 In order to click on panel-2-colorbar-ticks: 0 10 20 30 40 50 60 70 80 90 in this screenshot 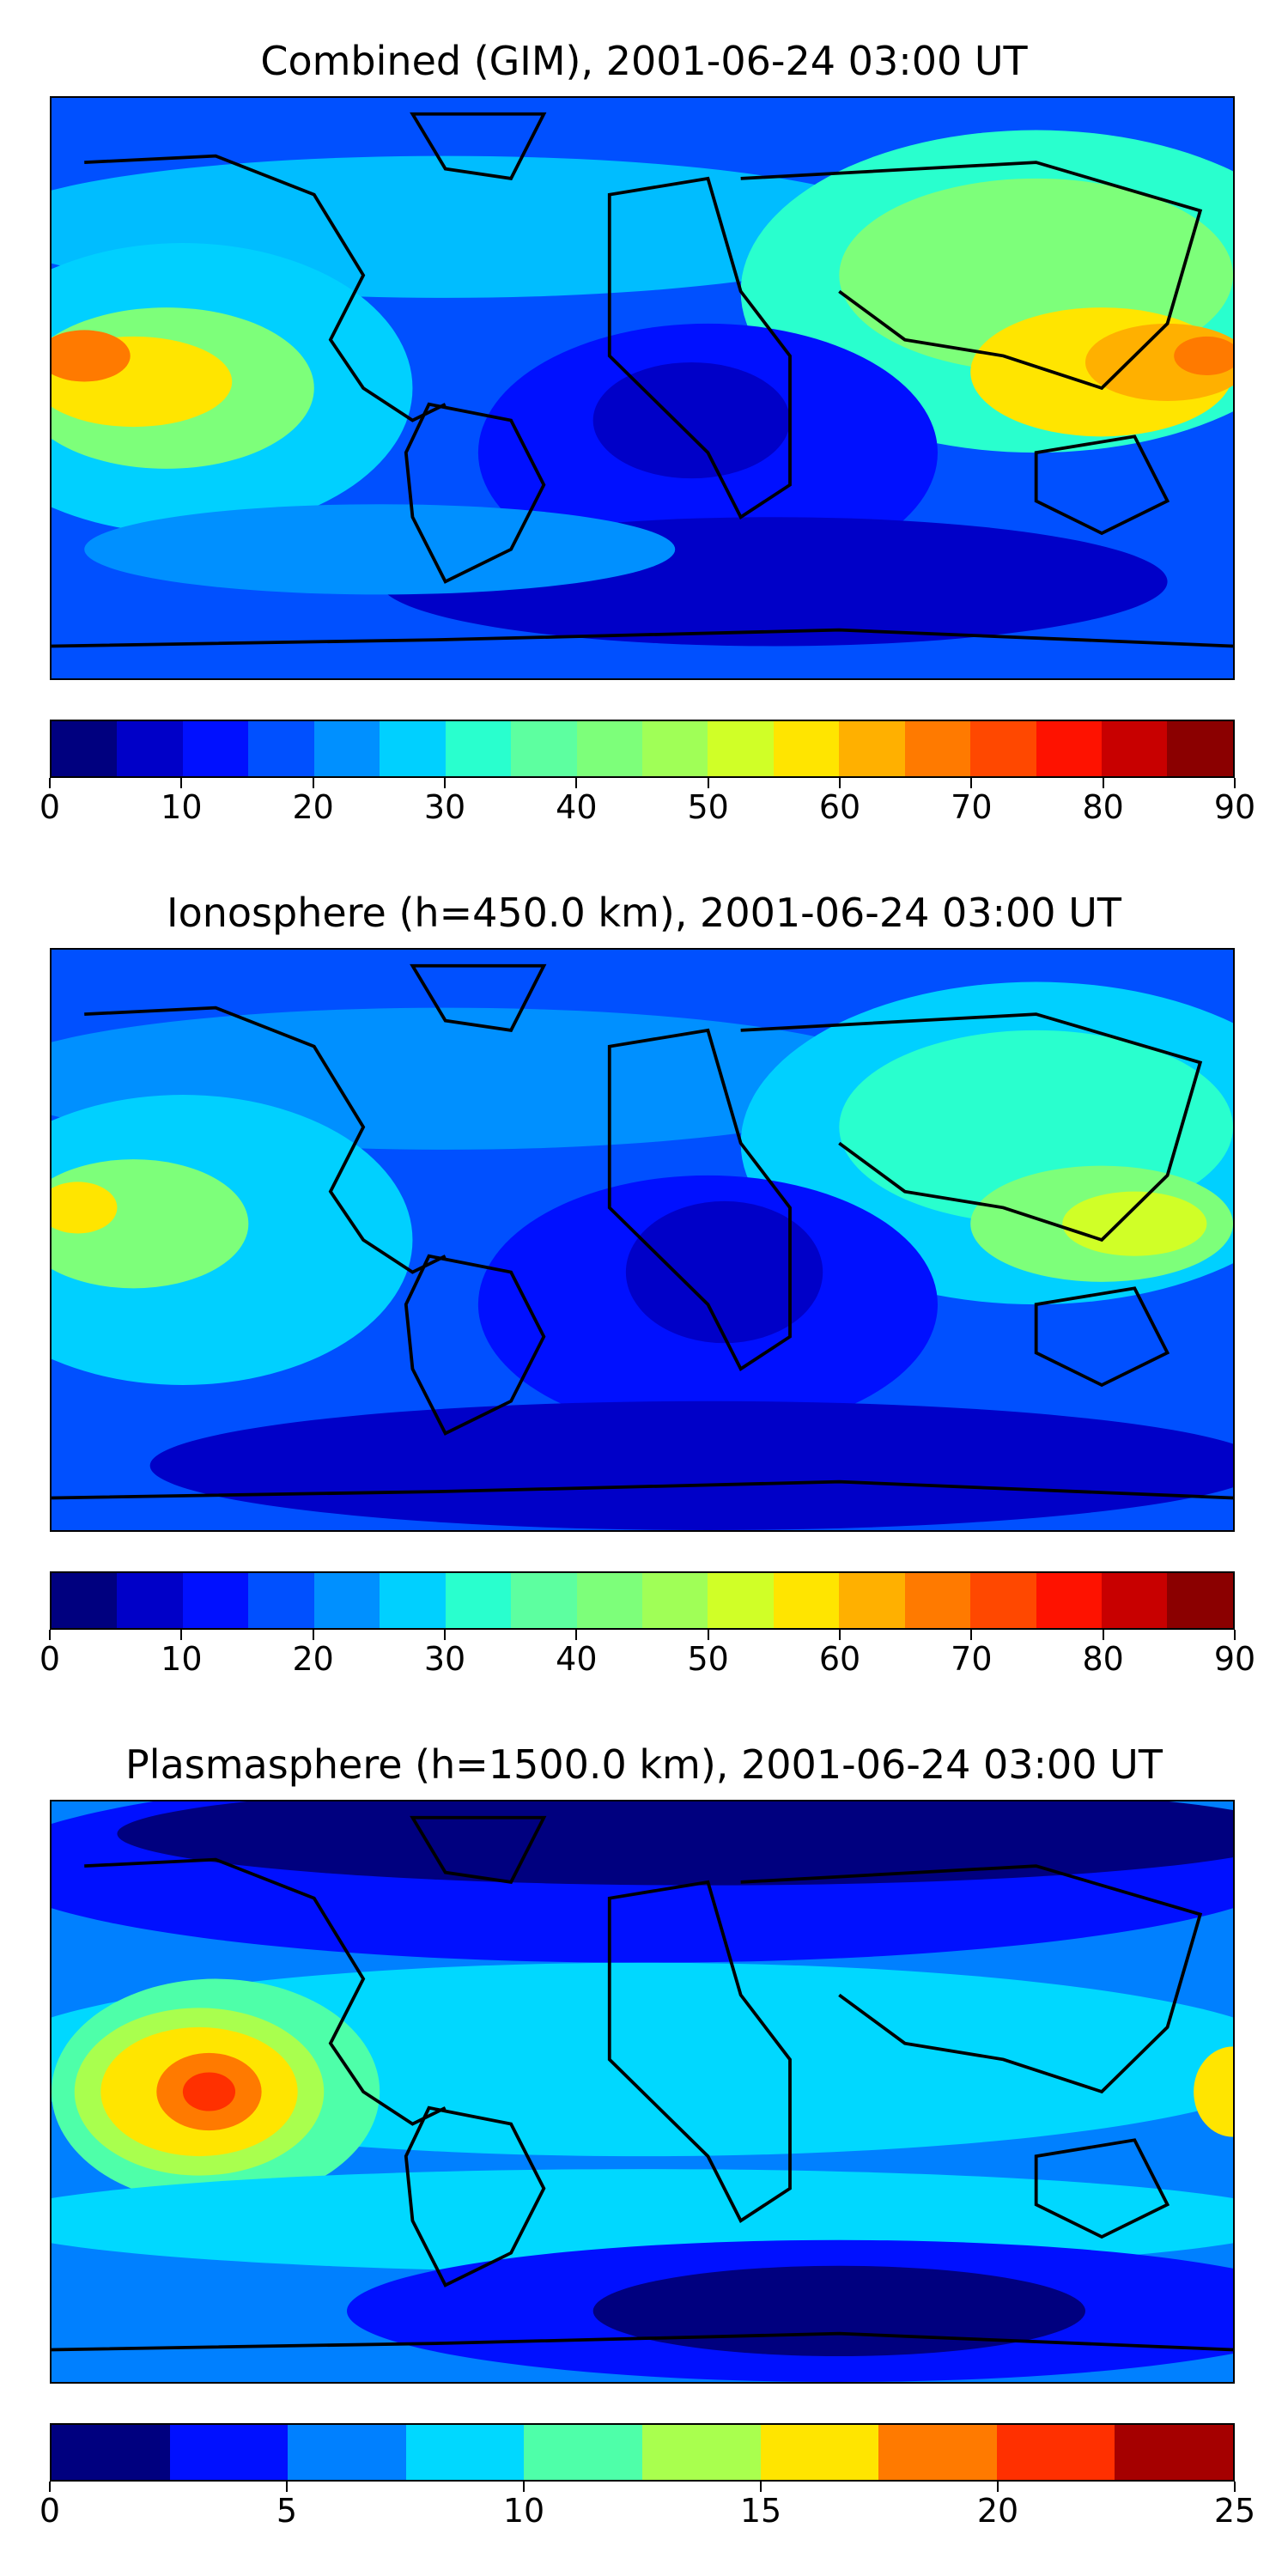, I will do `click(647, 1661)`.